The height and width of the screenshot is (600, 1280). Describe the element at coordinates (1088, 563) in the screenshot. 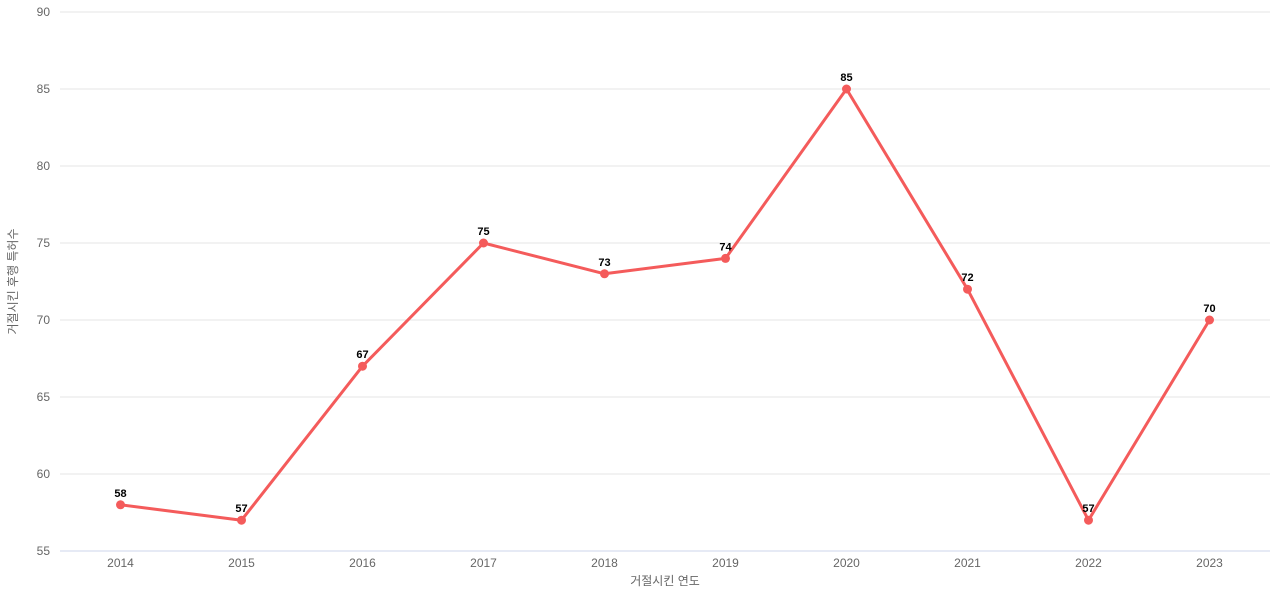

I see `x-tick-label: 2022` at that location.